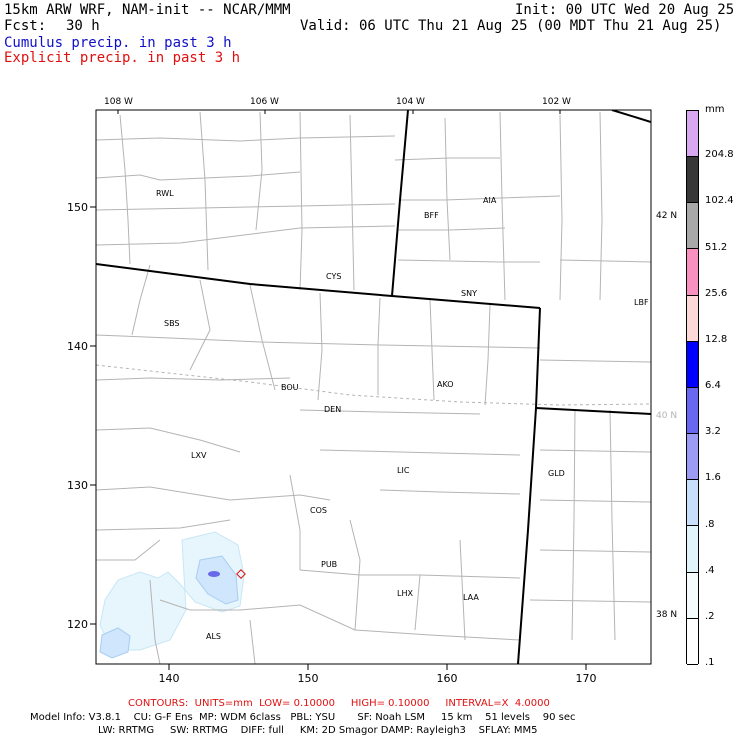 The height and width of the screenshot is (740, 740). I want to click on lat-label-40n: 40 N, so click(666, 416).